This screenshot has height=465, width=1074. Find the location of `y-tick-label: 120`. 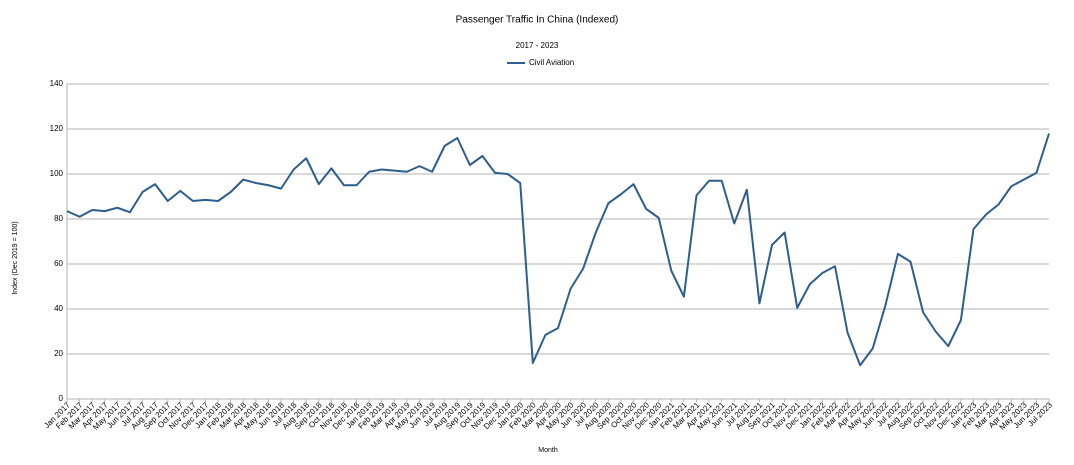

y-tick-label: 120 is located at coordinates (57, 128).